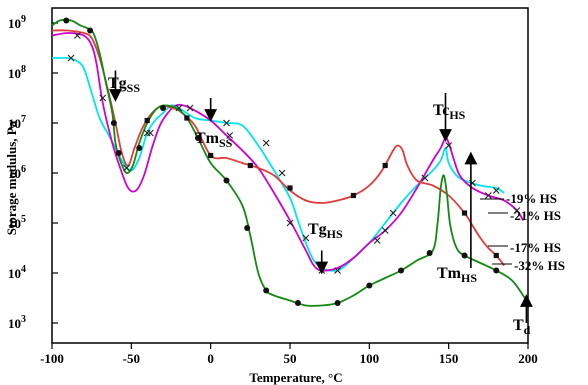  What do you see at coordinates (17, 72) in the screenshot?
I see `y-tick-label: 10⁸` at bounding box center [17, 72].